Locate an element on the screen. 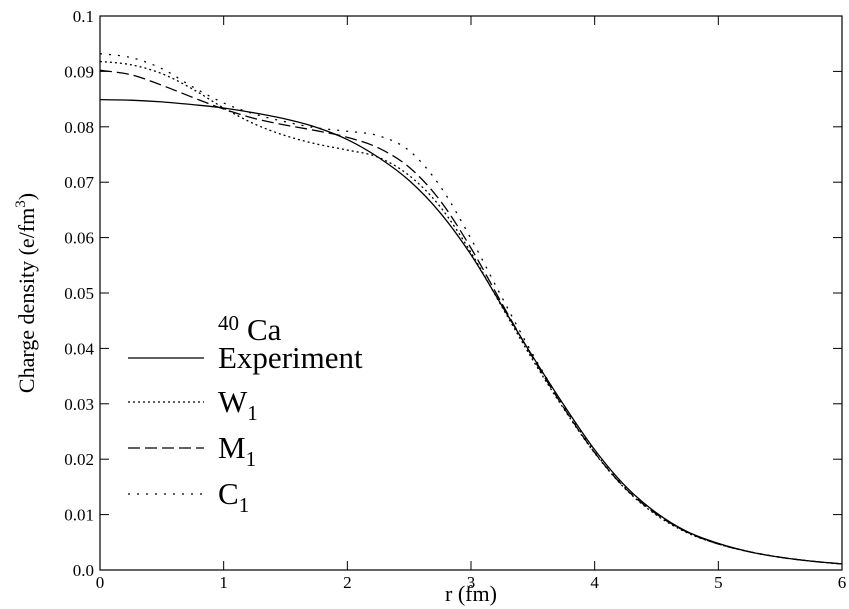  x-tick-label: 2 is located at coordinates (347, 582).